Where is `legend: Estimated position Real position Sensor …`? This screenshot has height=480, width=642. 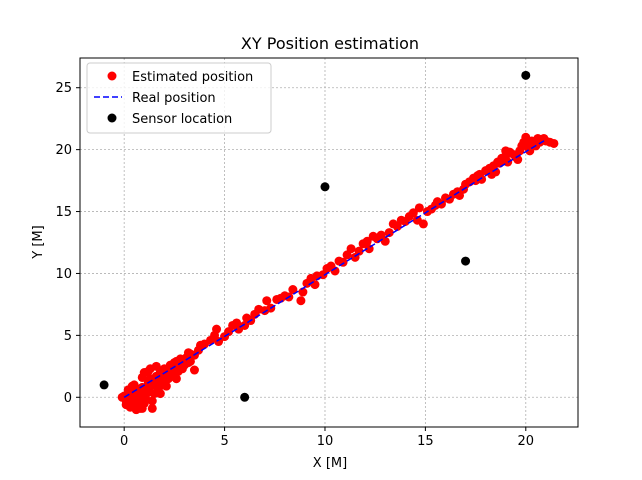 legend: Estimated position Real position Sensor … is located at coordinates (179, 98).